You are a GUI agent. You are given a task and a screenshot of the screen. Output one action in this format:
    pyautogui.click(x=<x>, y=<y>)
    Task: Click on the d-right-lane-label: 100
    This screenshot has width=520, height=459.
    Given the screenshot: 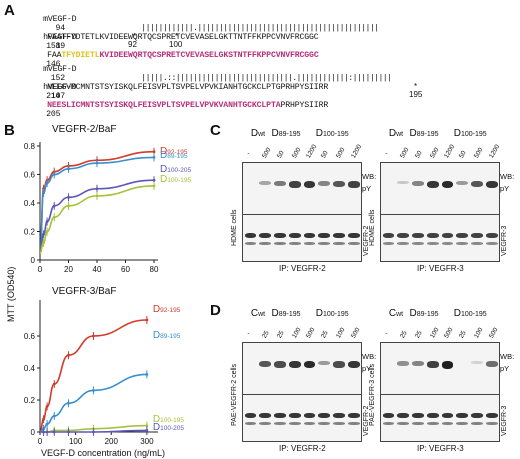 What is the action you would take?
    pyautogui.click(x=434, y=333)
    